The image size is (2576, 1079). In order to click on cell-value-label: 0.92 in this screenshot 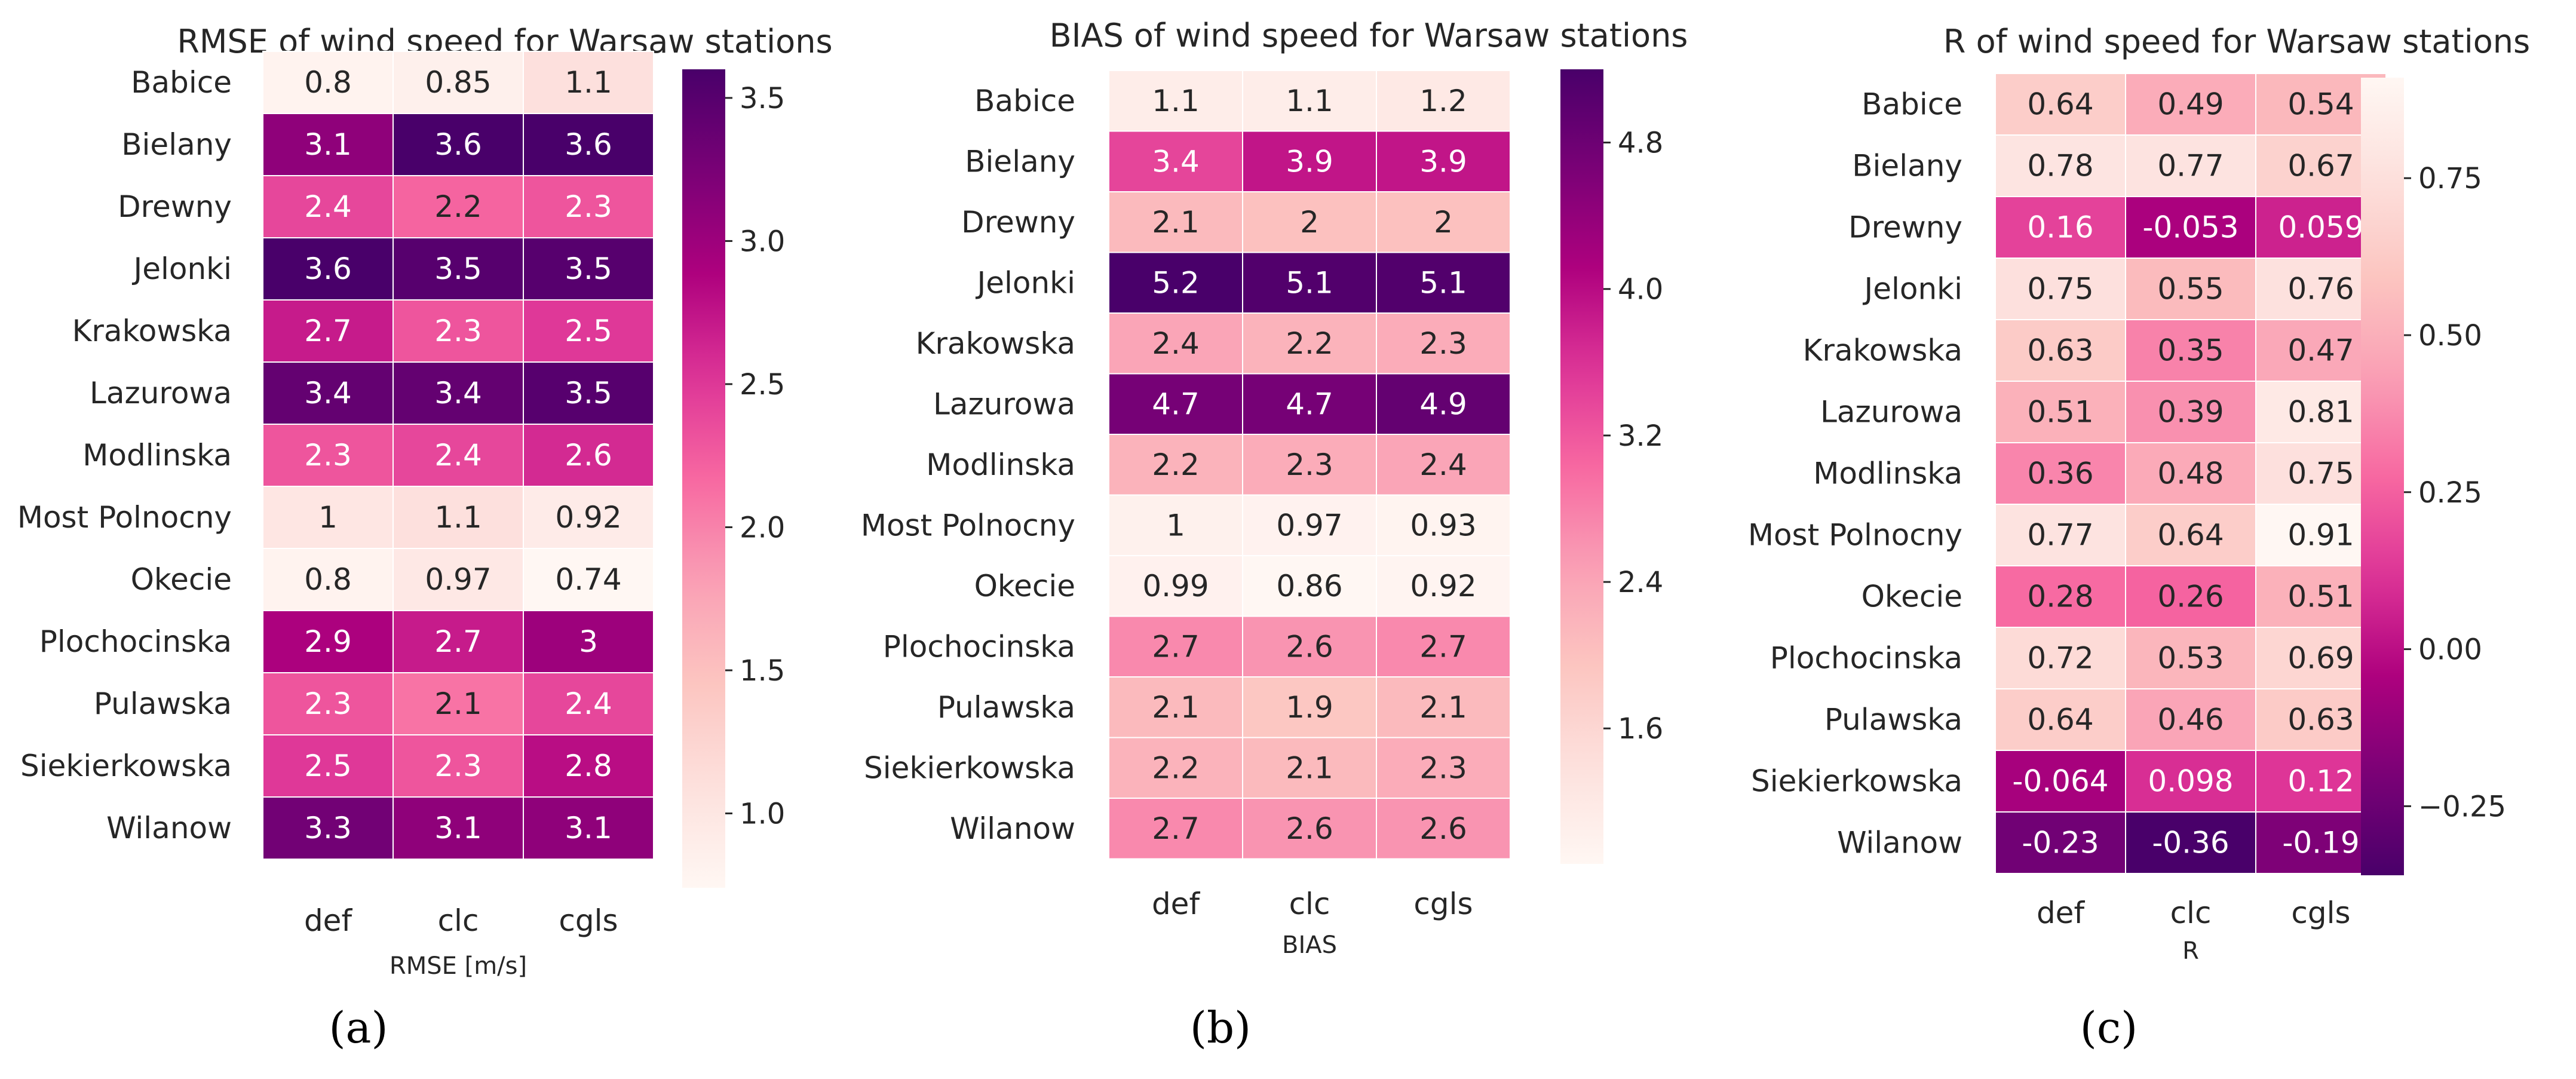, I will do `click(1443, 586)`.